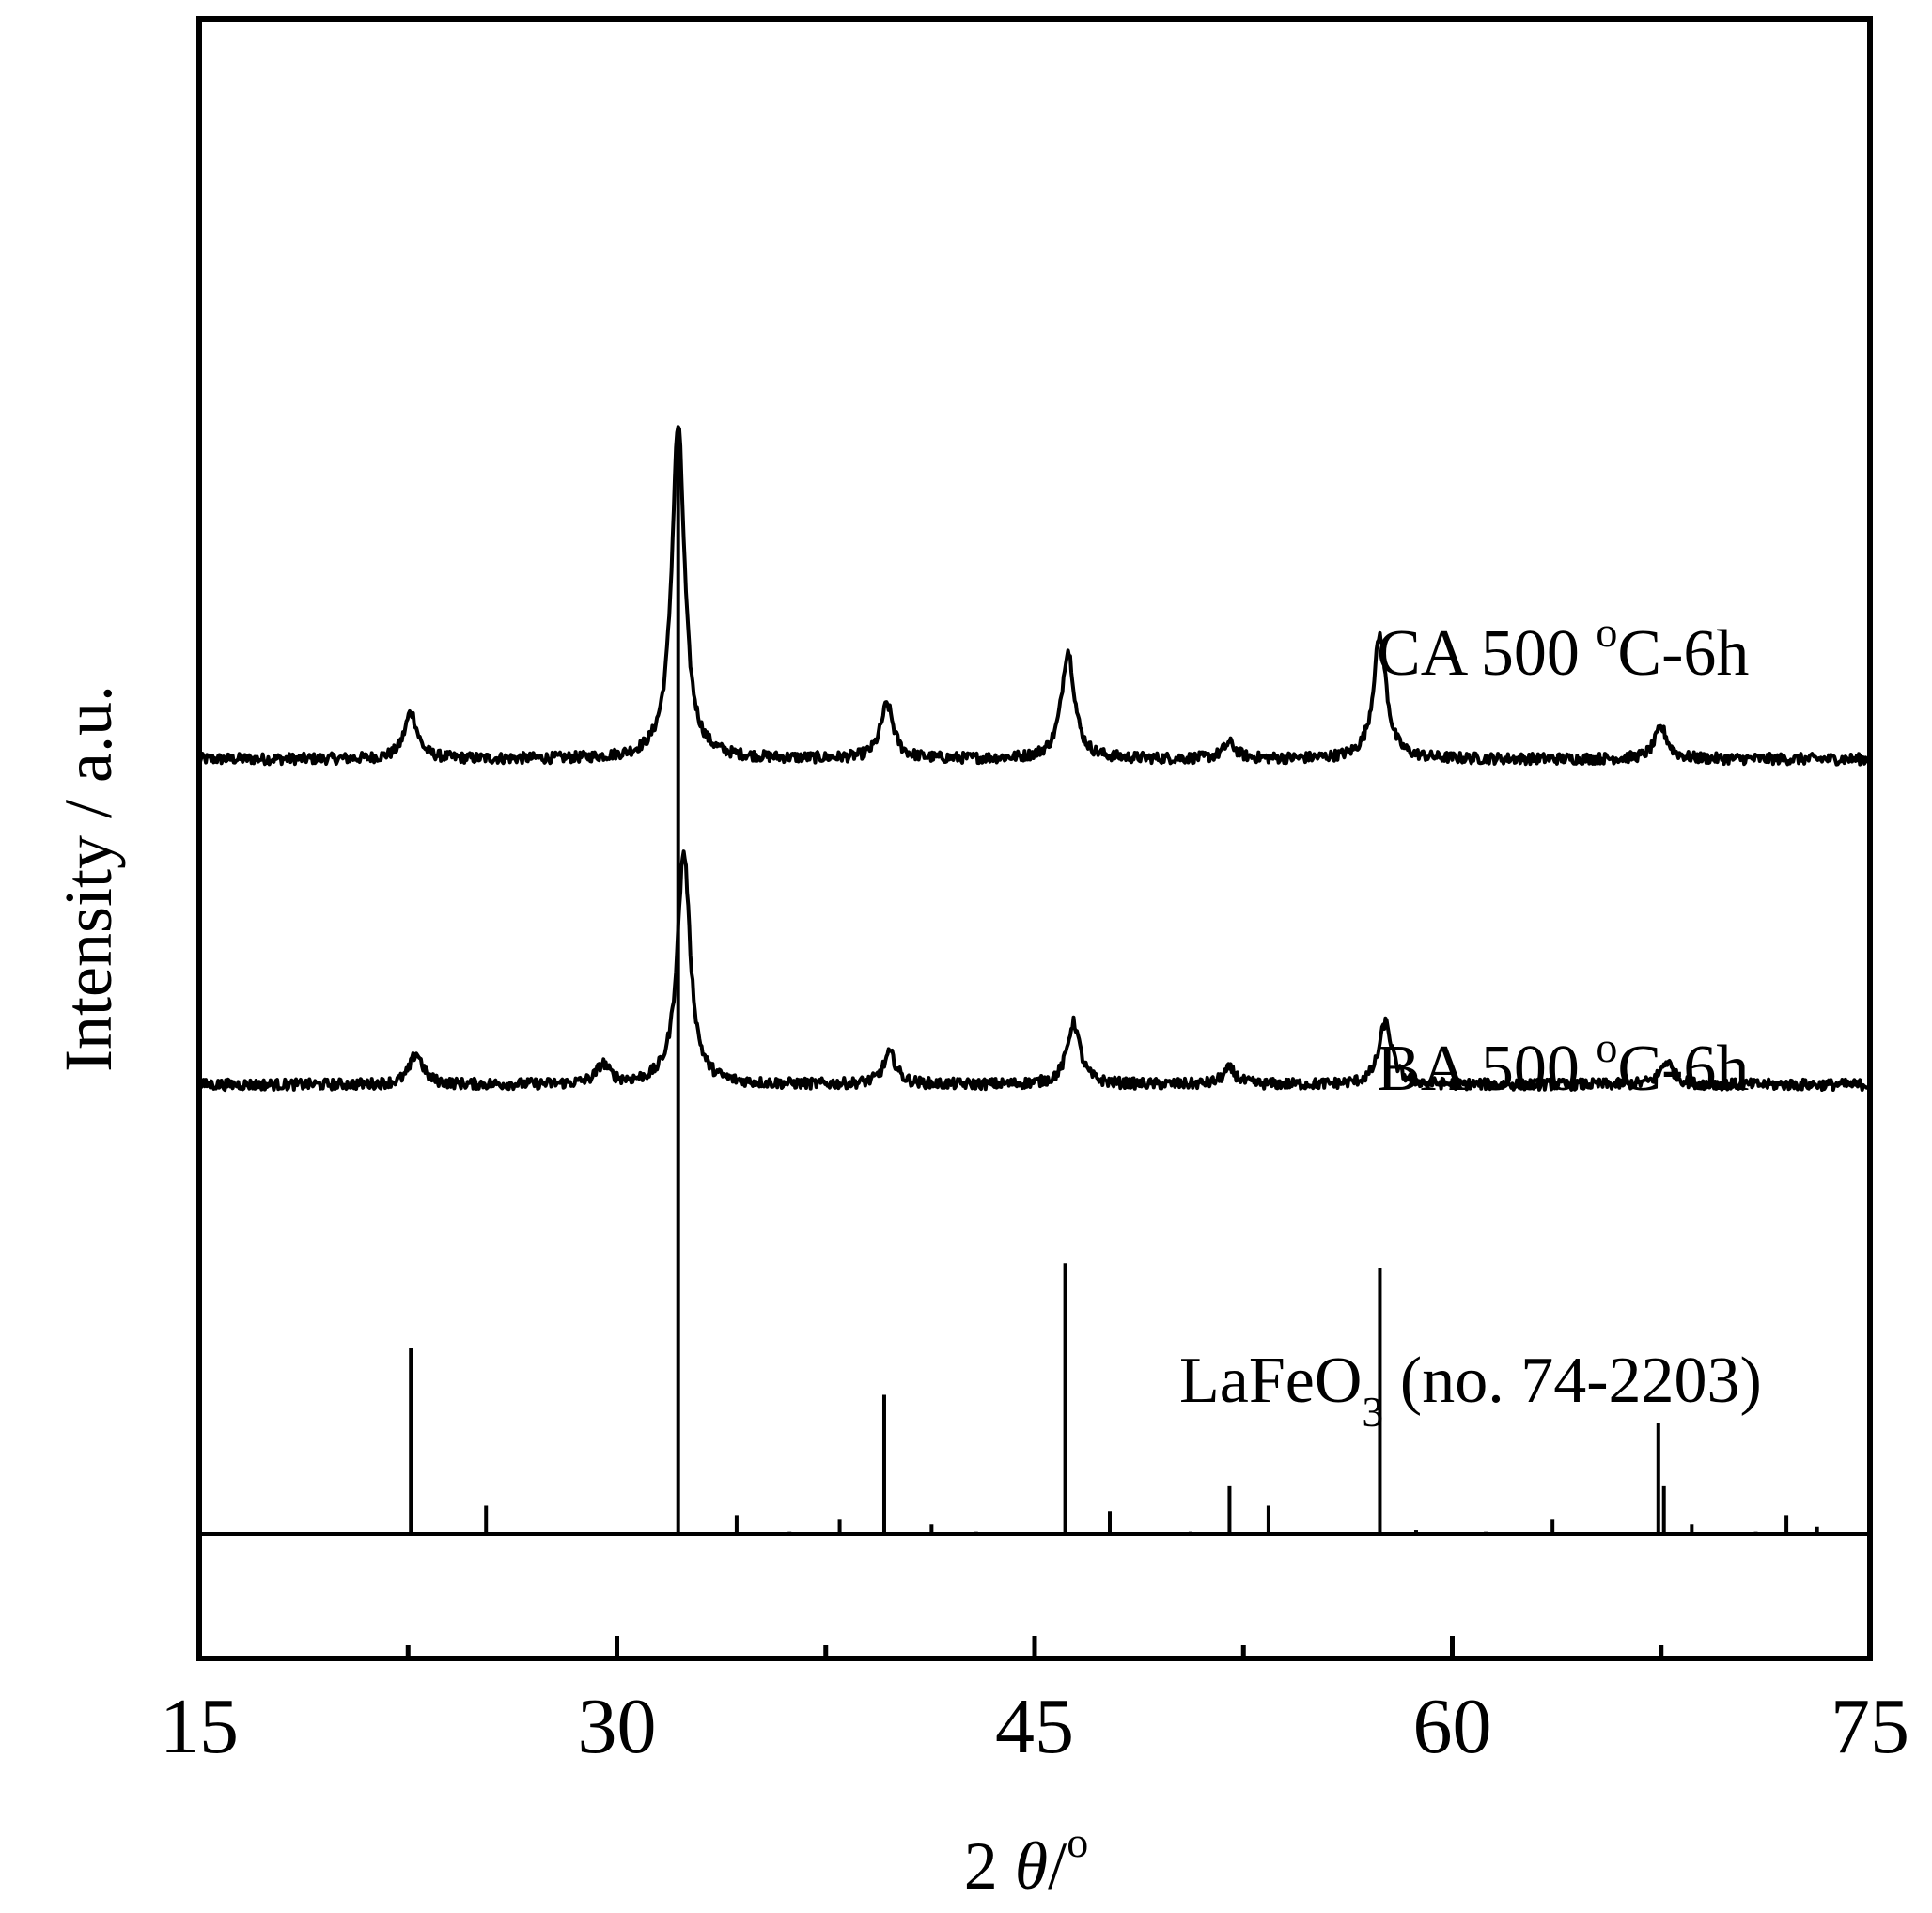  Describe the element at coordinates (1470, 1390) in the screenshot. I see `reference-label: LaFeO3 (no. 74-2203)` at that location.